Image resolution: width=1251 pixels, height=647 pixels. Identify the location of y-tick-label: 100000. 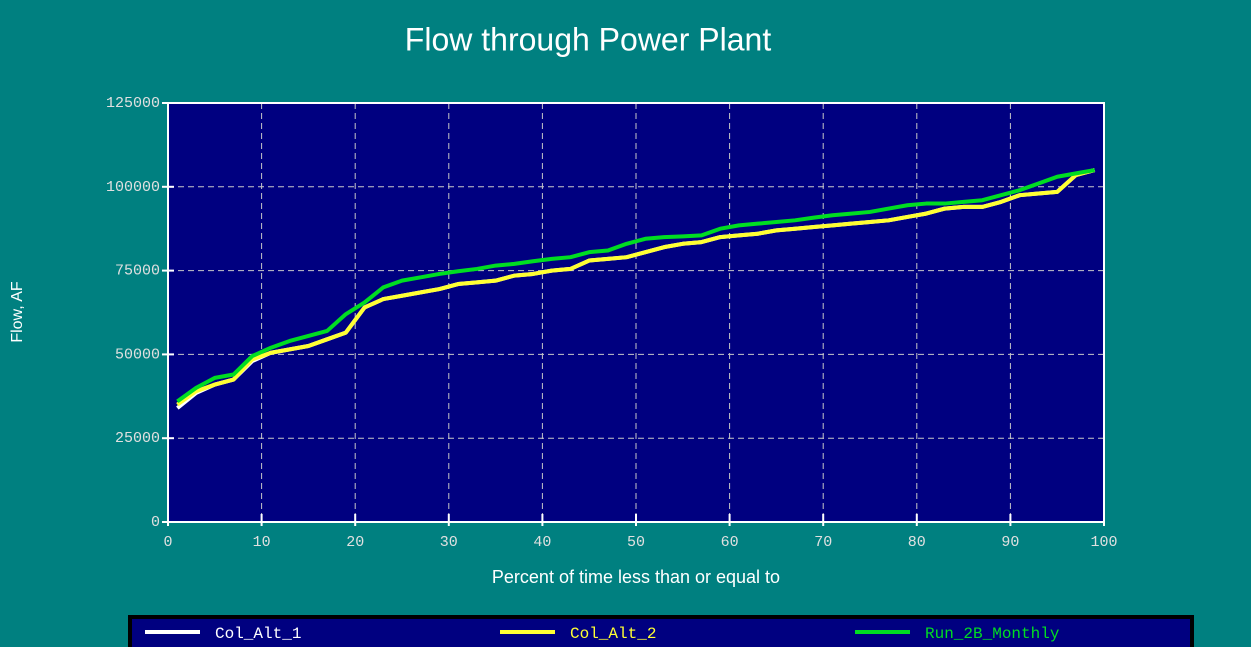
(133, 187).